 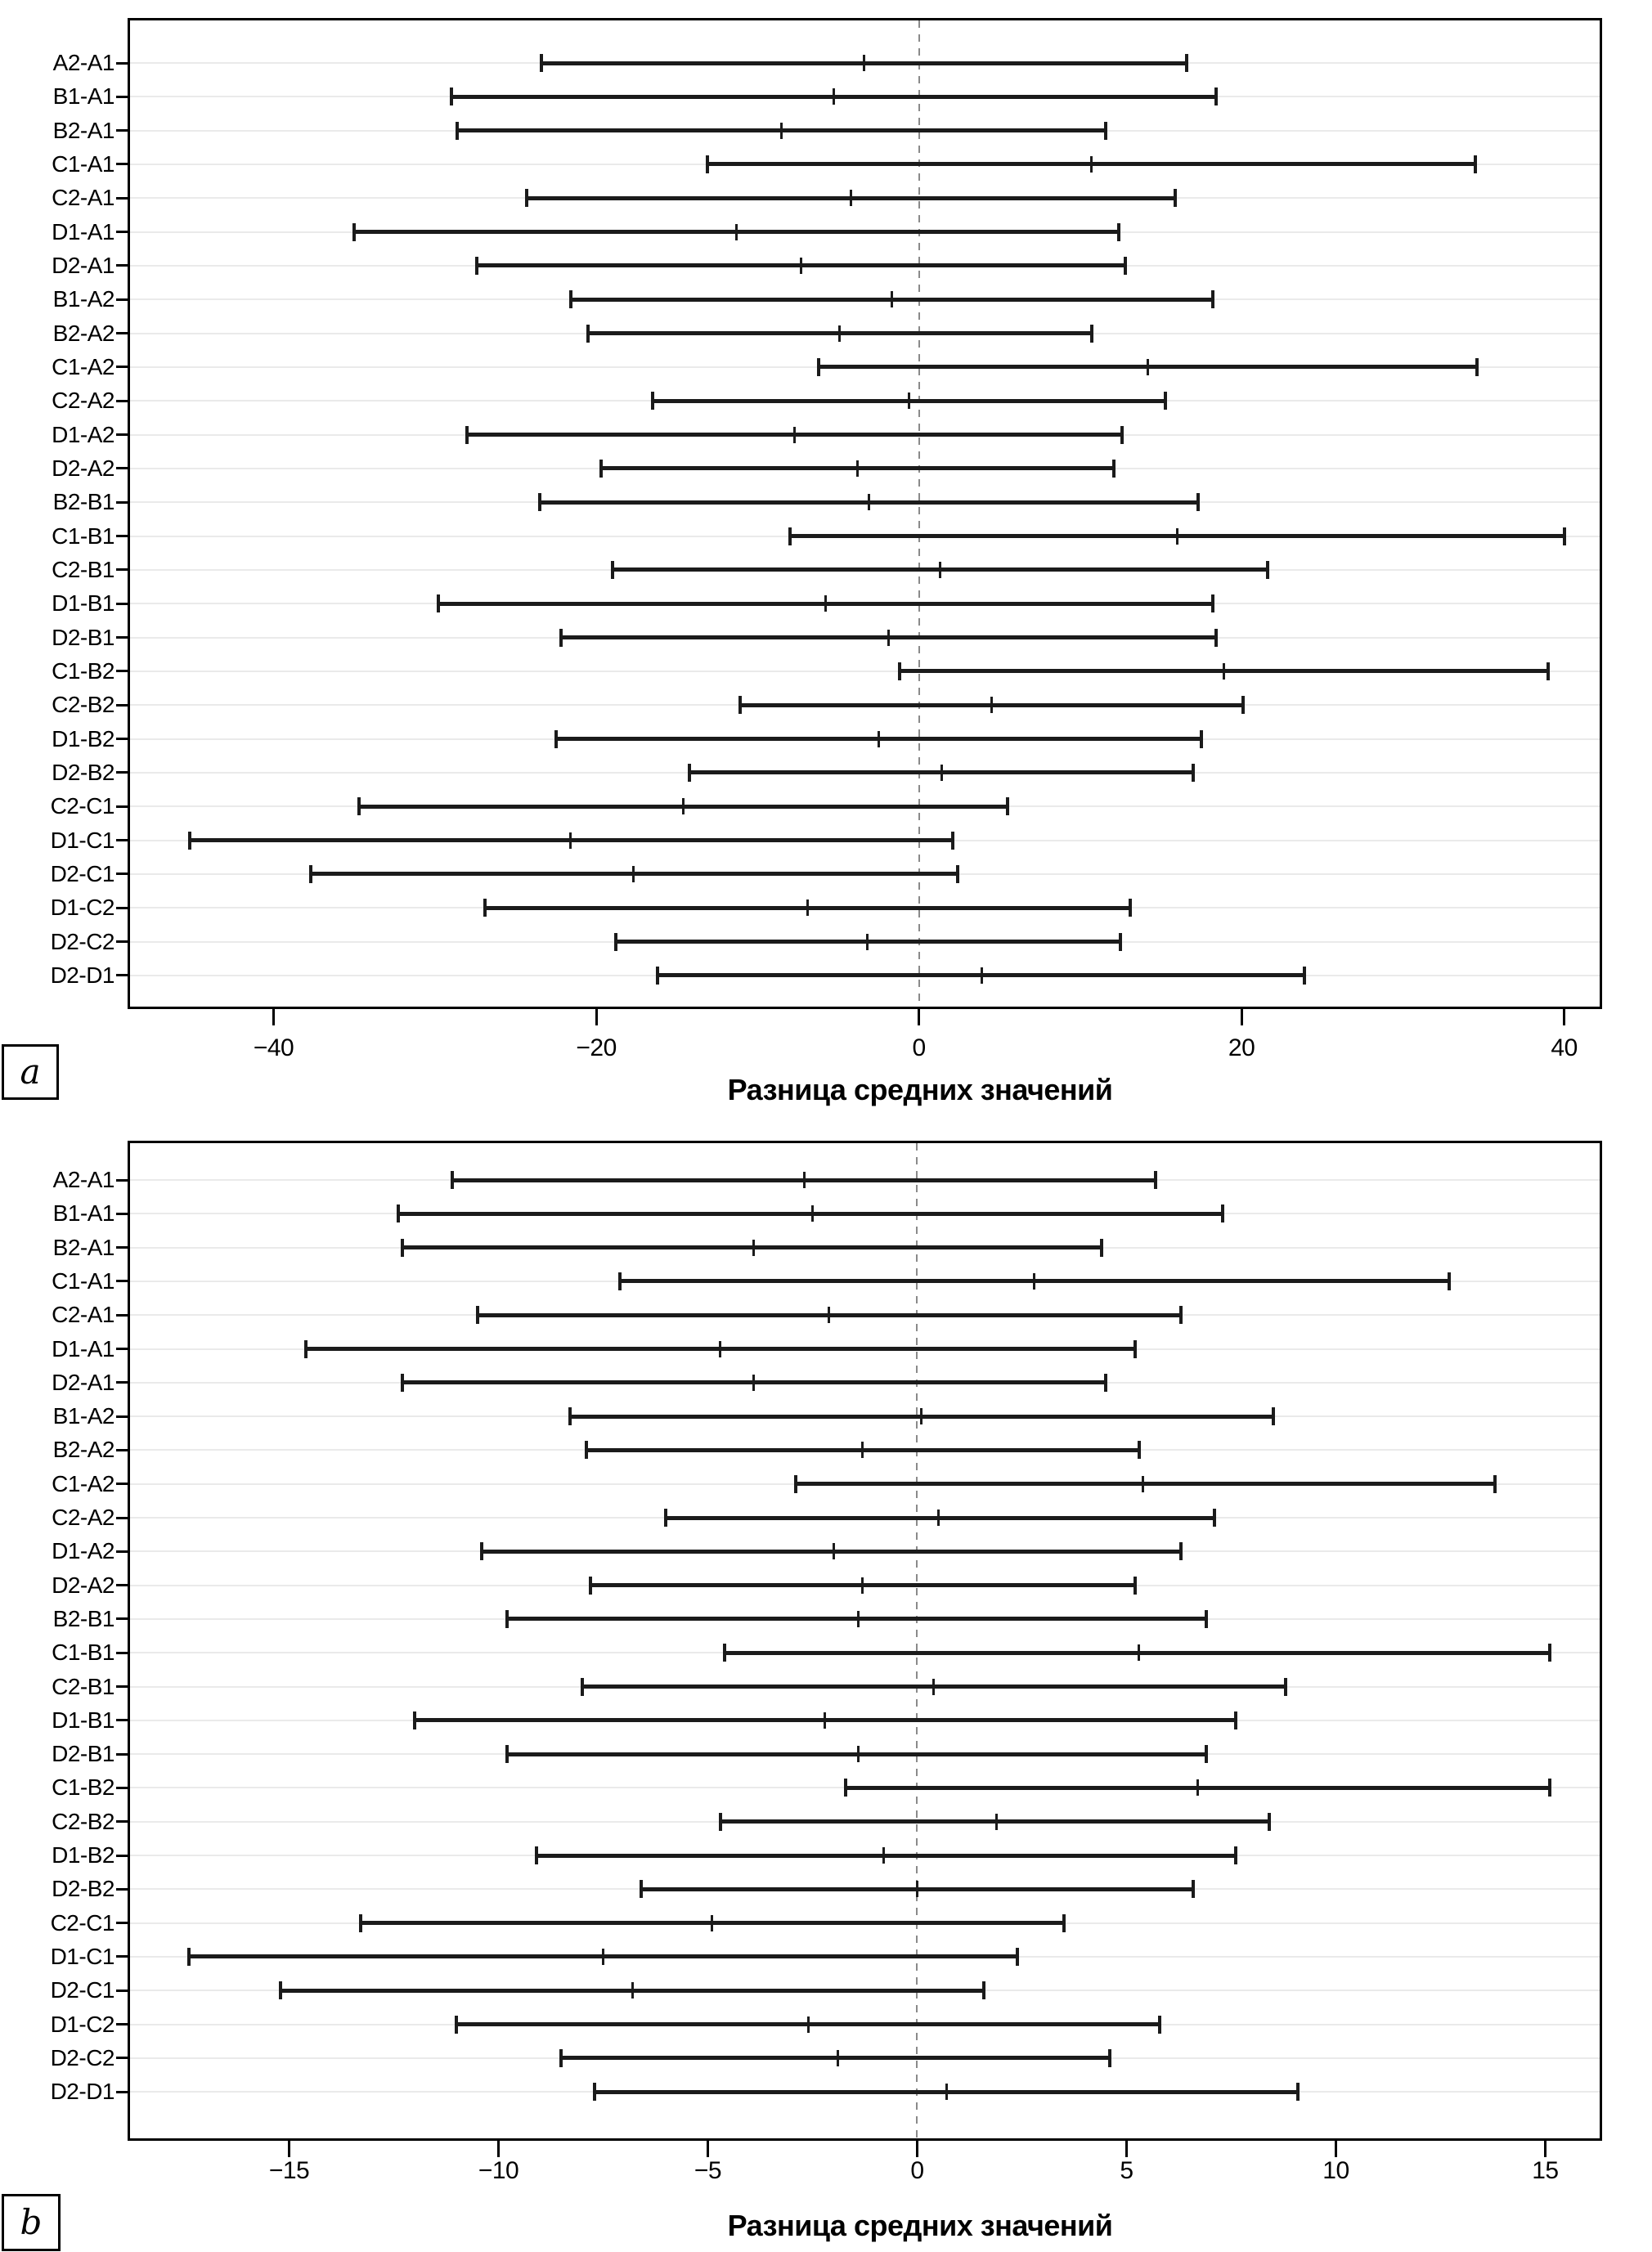 I want to click on panel-letter-b: b, so click(x=31, y=2222).